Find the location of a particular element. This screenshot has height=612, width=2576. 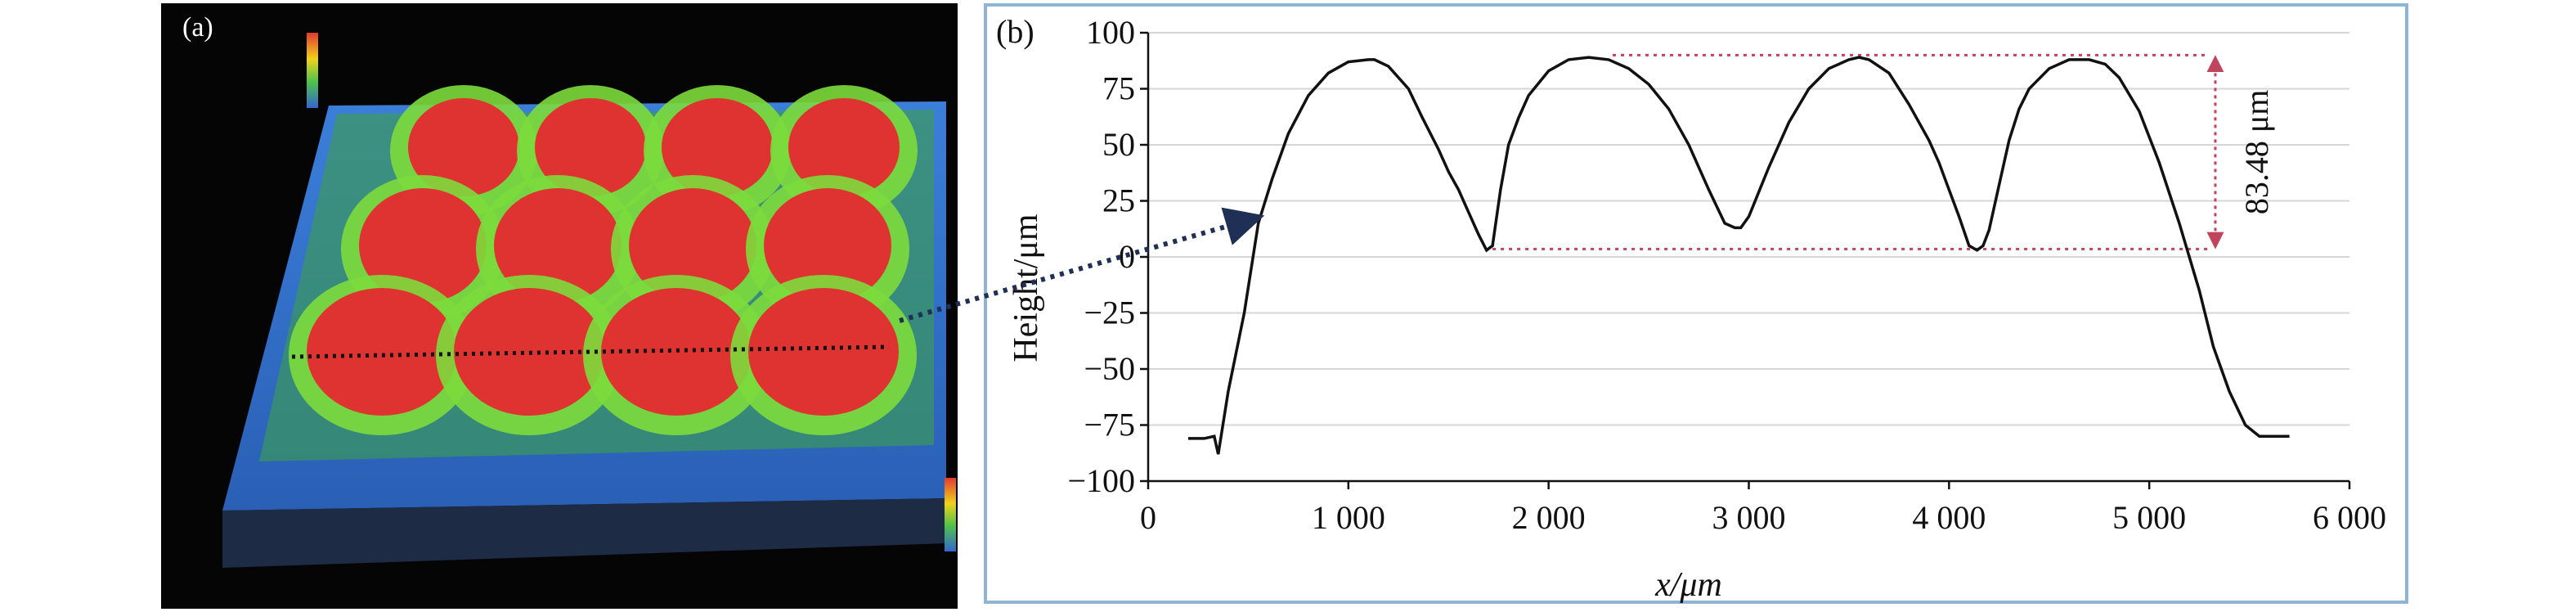

dome-array is located at coordinates (603, 260).